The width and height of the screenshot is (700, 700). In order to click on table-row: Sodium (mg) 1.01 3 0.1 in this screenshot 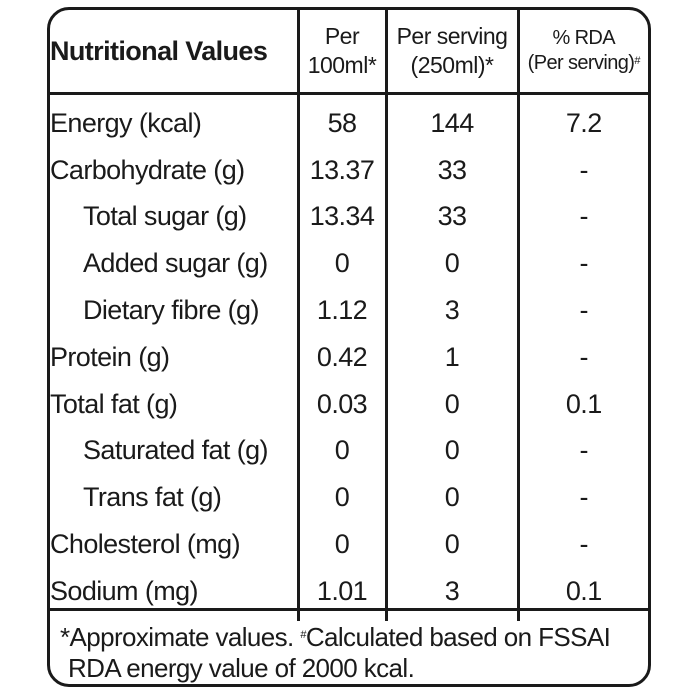, I will do `click(349, 594)`.